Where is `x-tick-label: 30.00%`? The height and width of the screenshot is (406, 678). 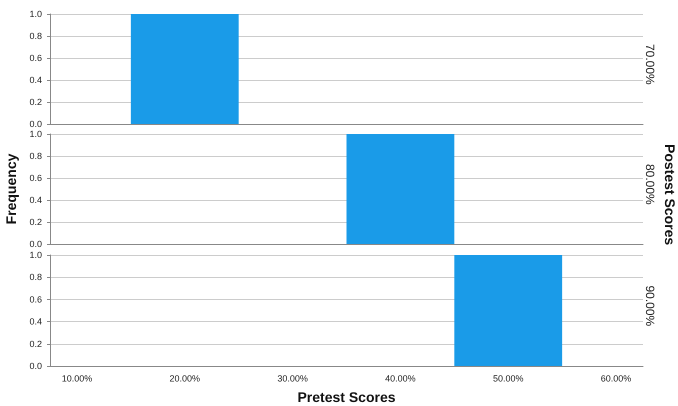 x-tick-label: 30.00% is located at coordinates (292, 379).